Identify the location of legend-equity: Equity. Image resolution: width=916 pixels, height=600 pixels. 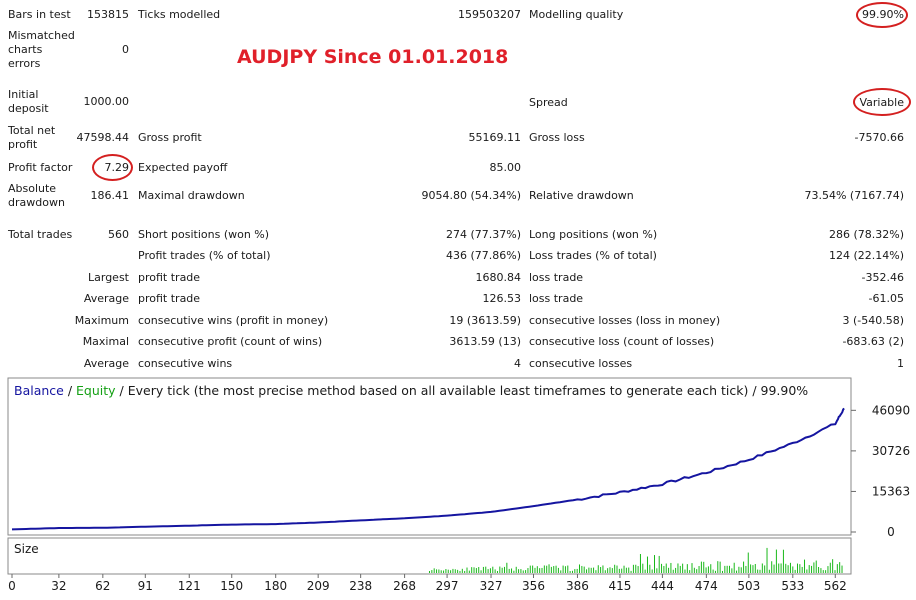
(96, 390).